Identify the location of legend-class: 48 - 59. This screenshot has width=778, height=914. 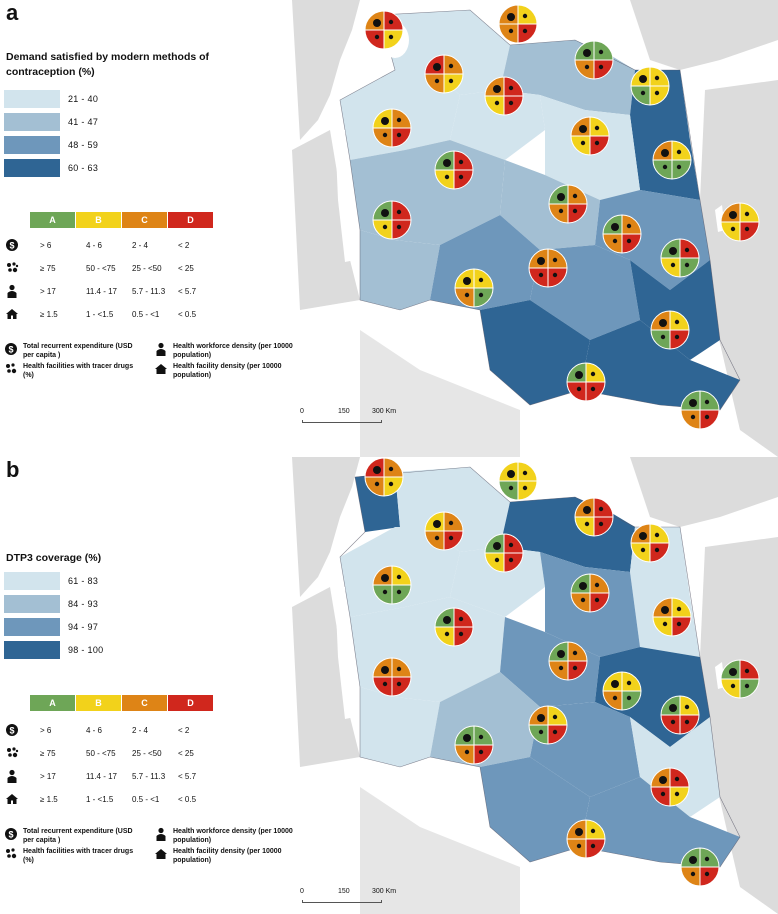
(51, 145).